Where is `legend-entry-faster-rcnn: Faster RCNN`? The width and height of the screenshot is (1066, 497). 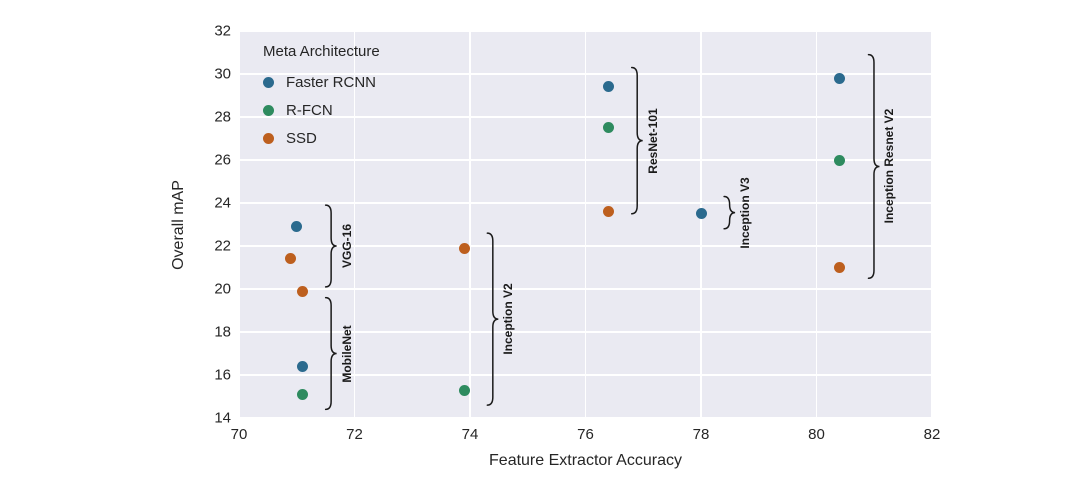
legend-entry-faster-rcnn: Faster RCNN is located at coordinates (321, 82).